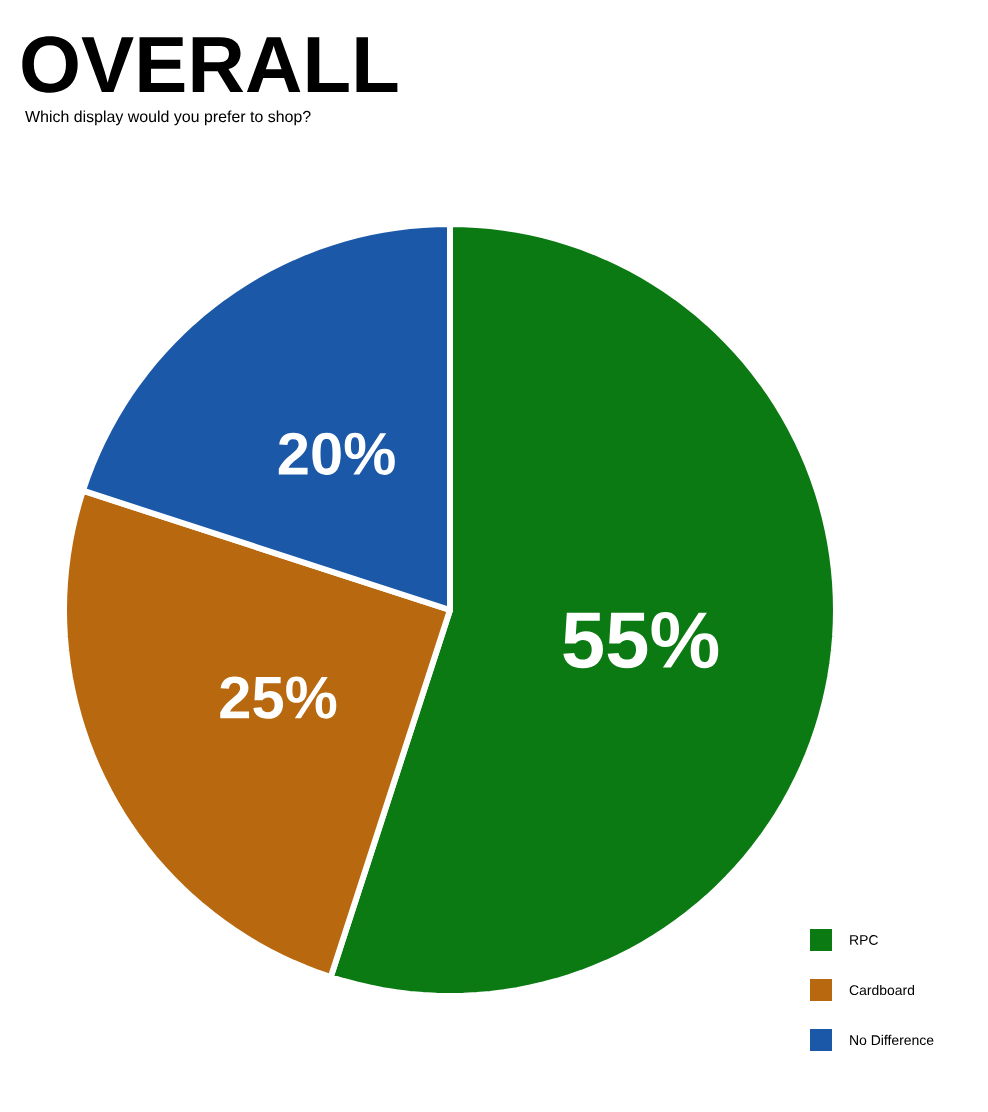  I want to click on data-label: 20%, so click(336, 454).